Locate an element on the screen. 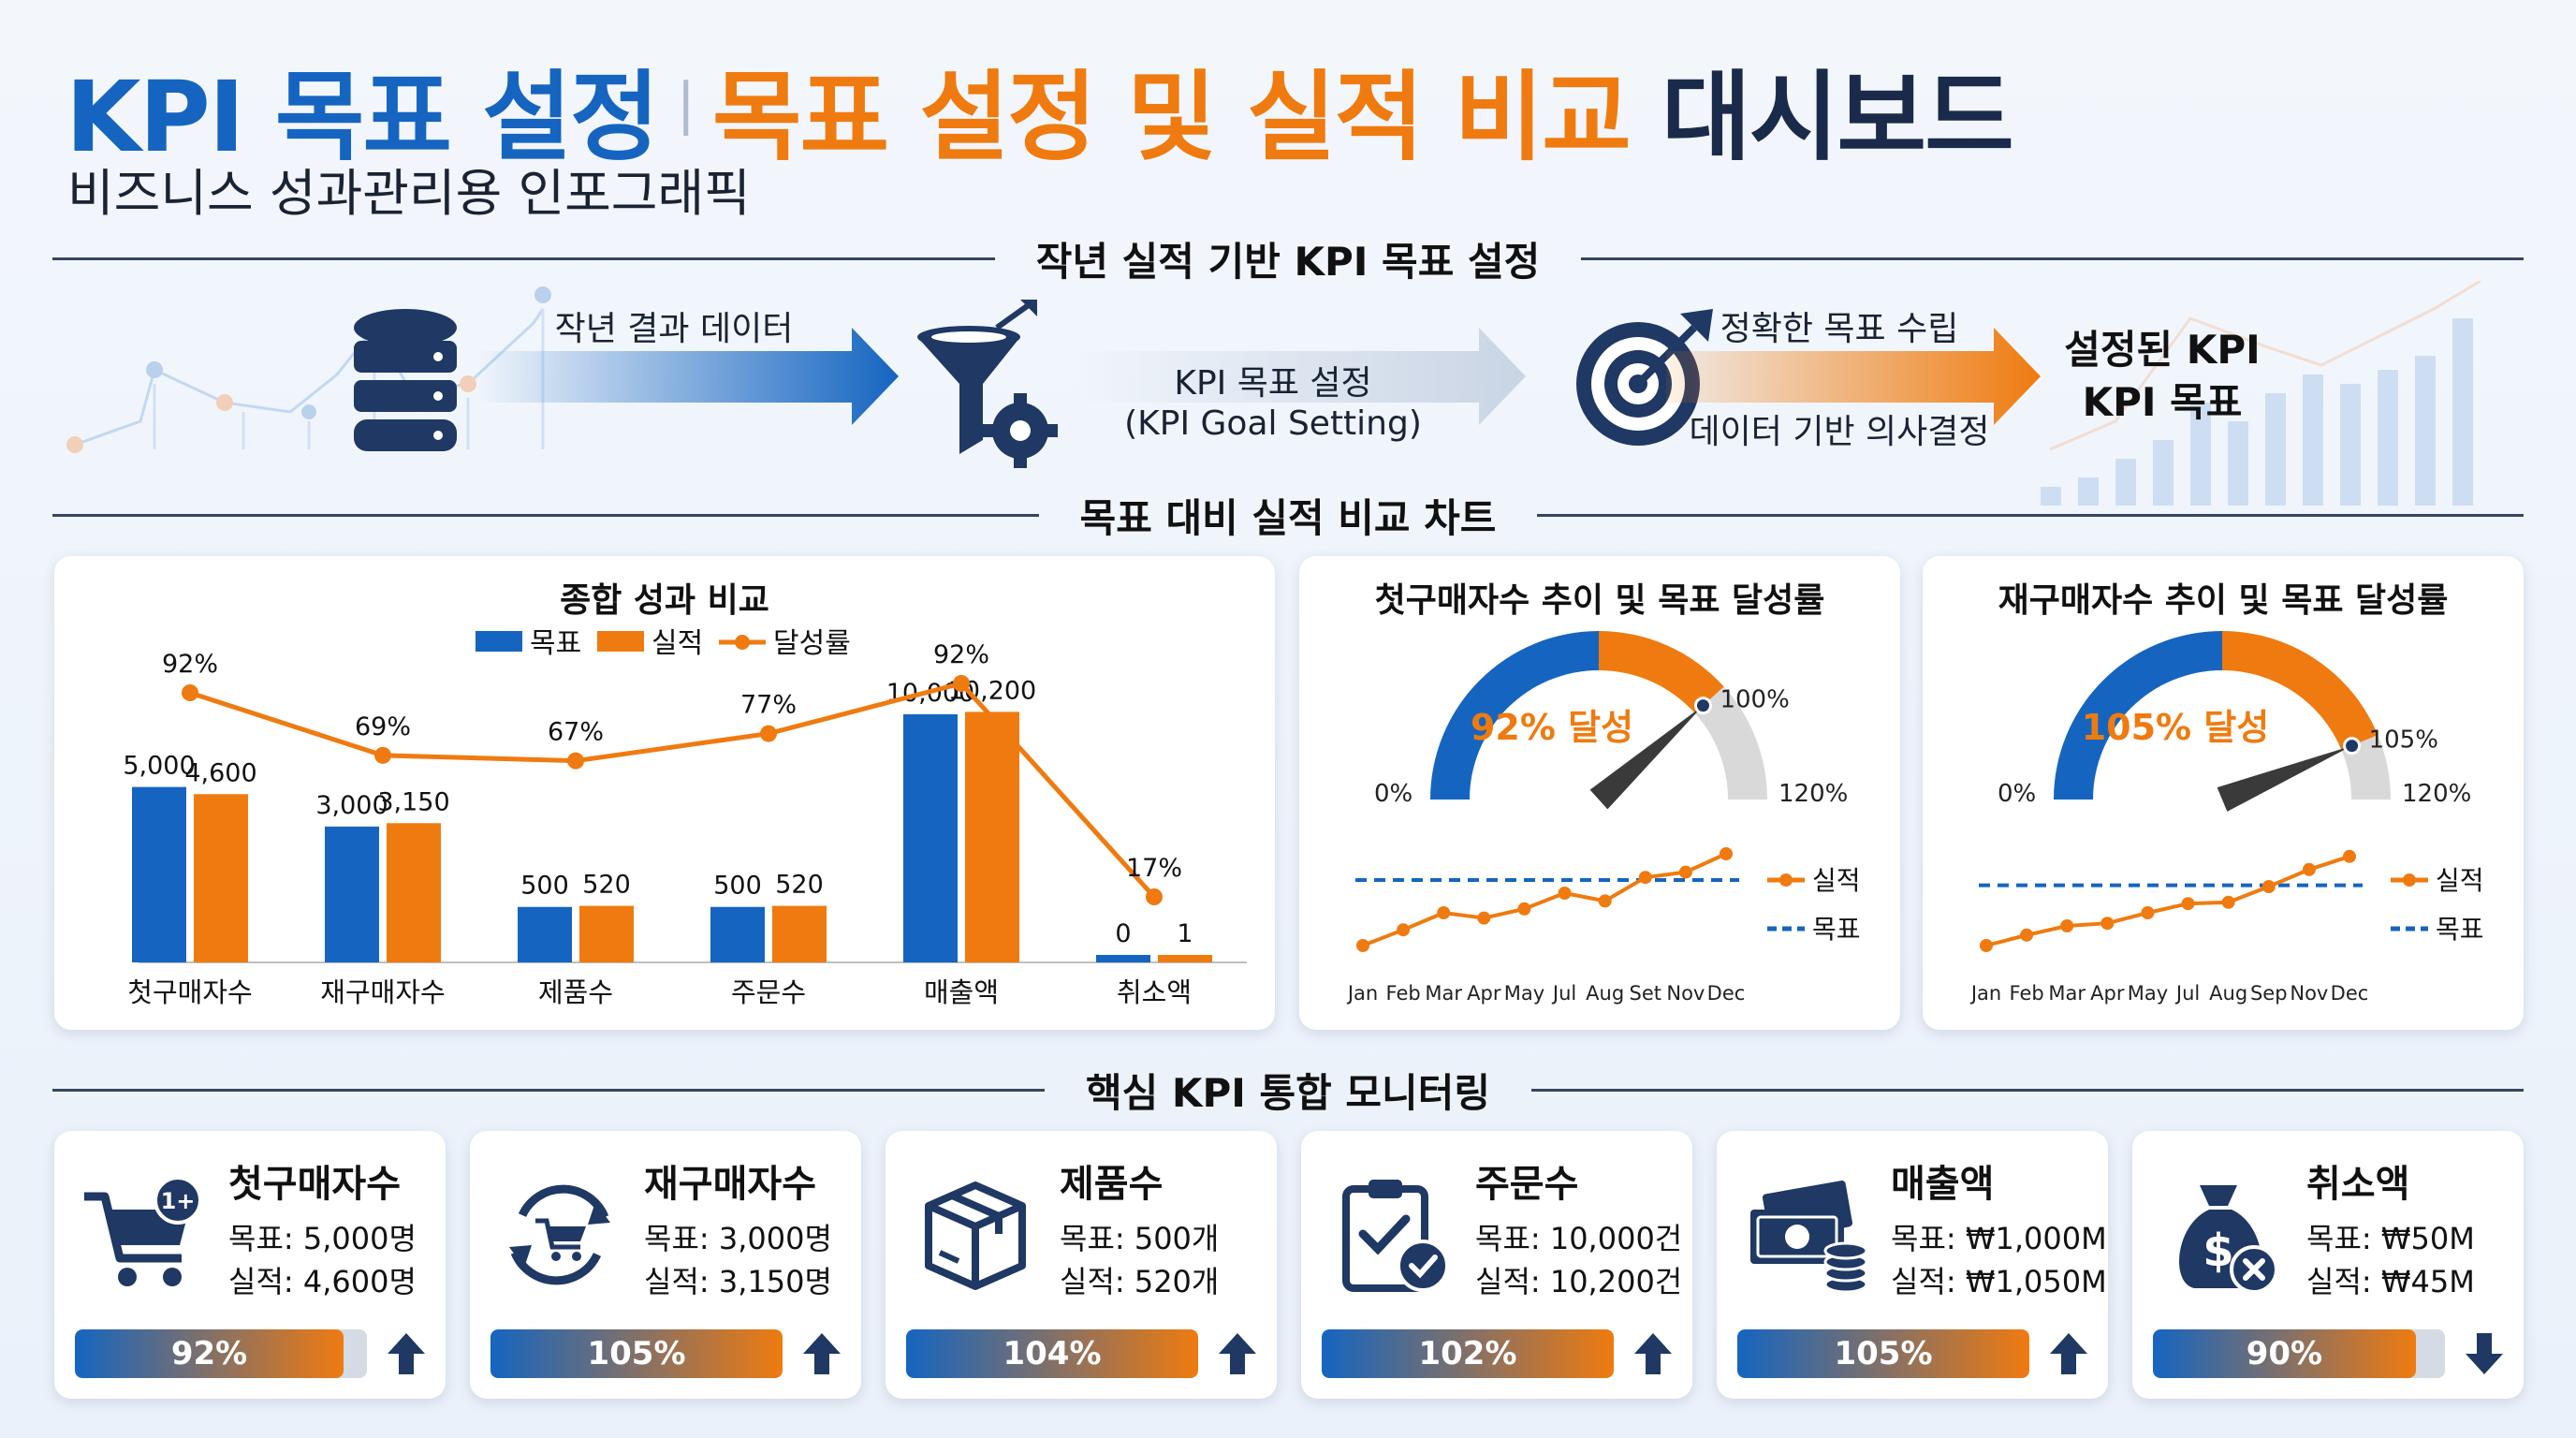 The height and width of the screenshot is (1438, 2576). legend-actual-label: 실적 is located at coordinates (1836, 880).